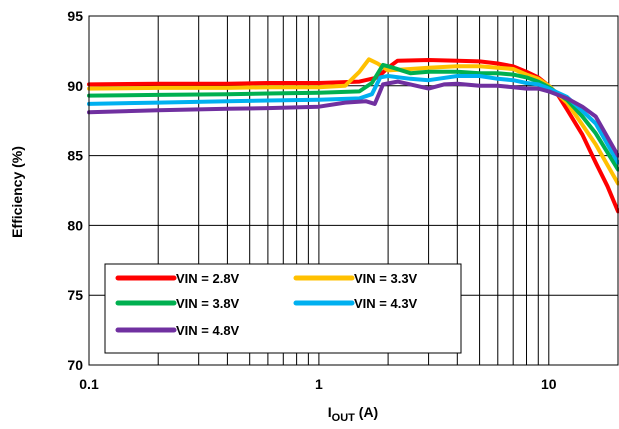 Image resolution: width=619 pixels, height=429 pixels. What do you see at coordinates (75, 365) in the screenshot?
I see `y-tick-label: 70` at bounding box center [75, 365].